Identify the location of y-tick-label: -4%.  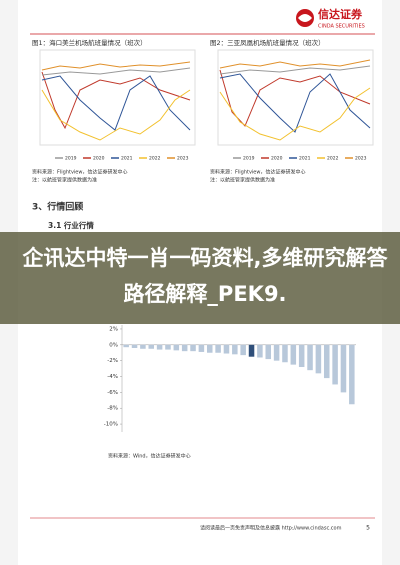
(112, 377).